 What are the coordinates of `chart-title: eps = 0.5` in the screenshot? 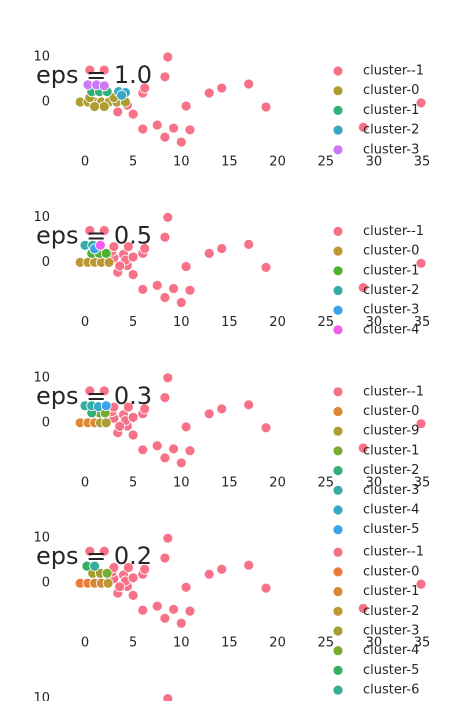 It's located at (94, 235).